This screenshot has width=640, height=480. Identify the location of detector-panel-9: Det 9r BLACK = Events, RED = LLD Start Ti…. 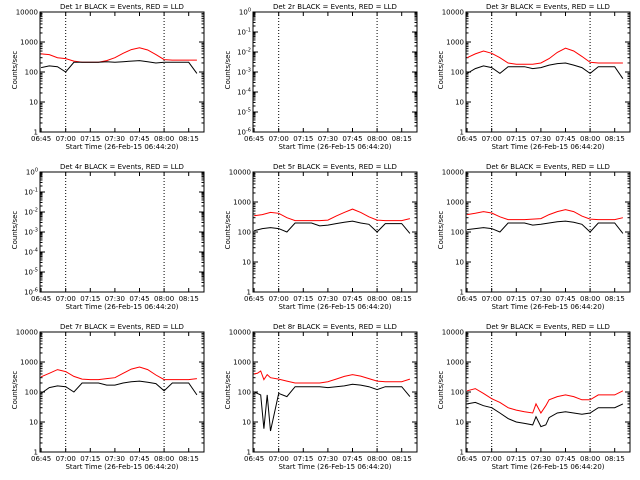
(532, 400).